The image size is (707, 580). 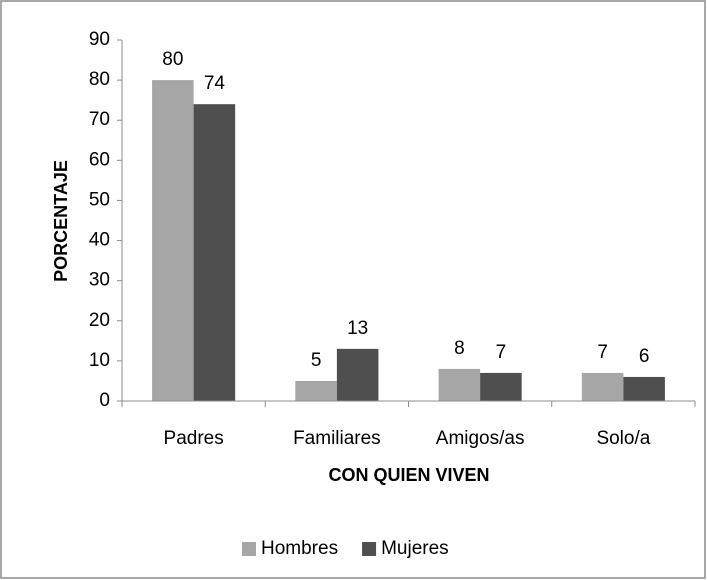 I want to click on y-tick-label: 60, so click(x=99, y=159).